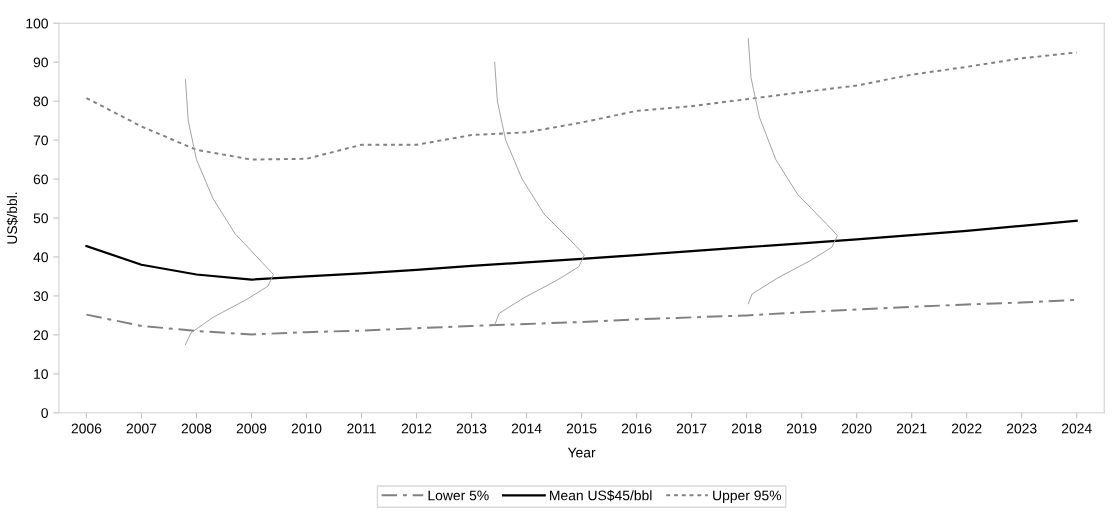 The width and height of the screenshot is (1112, 516). I want to click on x-tick-label: 2007, so click(141, 428).